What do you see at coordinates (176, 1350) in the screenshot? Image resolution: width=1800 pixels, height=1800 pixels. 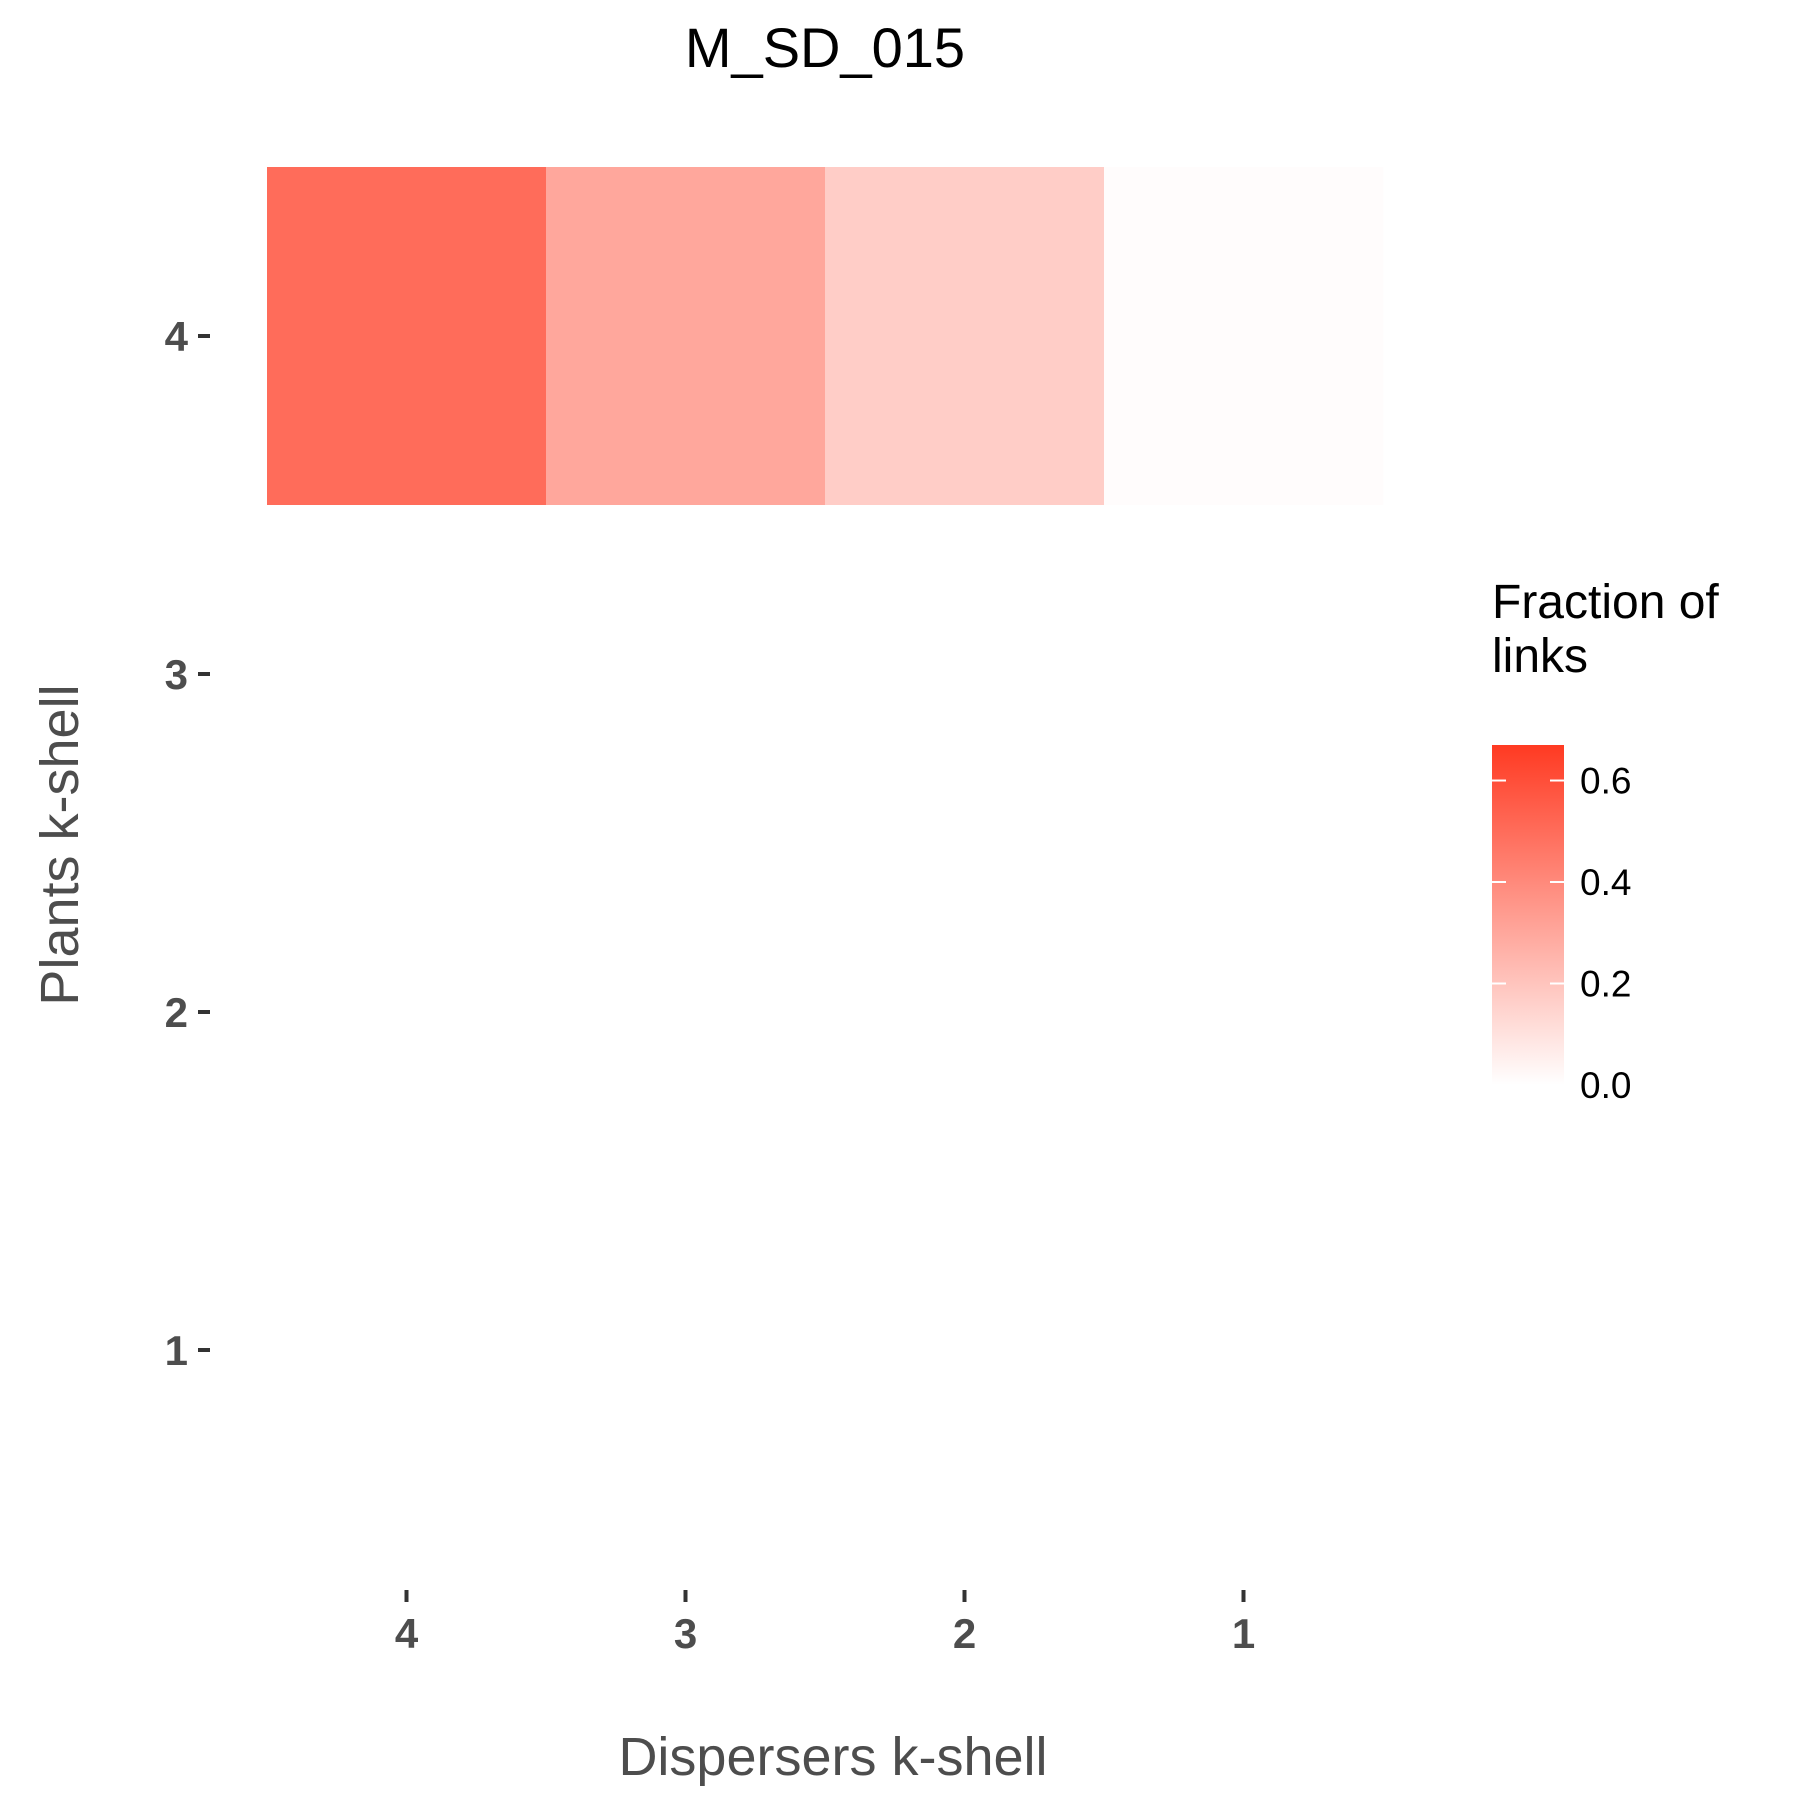 I see `y-tick-label-1: 1` at bounding box center [176, 1350].